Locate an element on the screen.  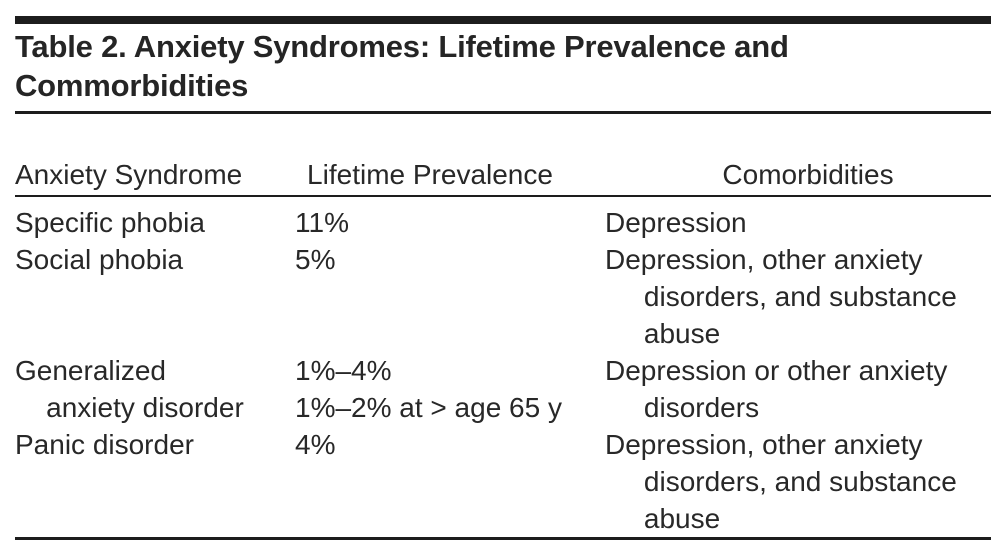
table-row-specific-phobia: Specific phobia 11% Depression is located at coordinates (503, 222).